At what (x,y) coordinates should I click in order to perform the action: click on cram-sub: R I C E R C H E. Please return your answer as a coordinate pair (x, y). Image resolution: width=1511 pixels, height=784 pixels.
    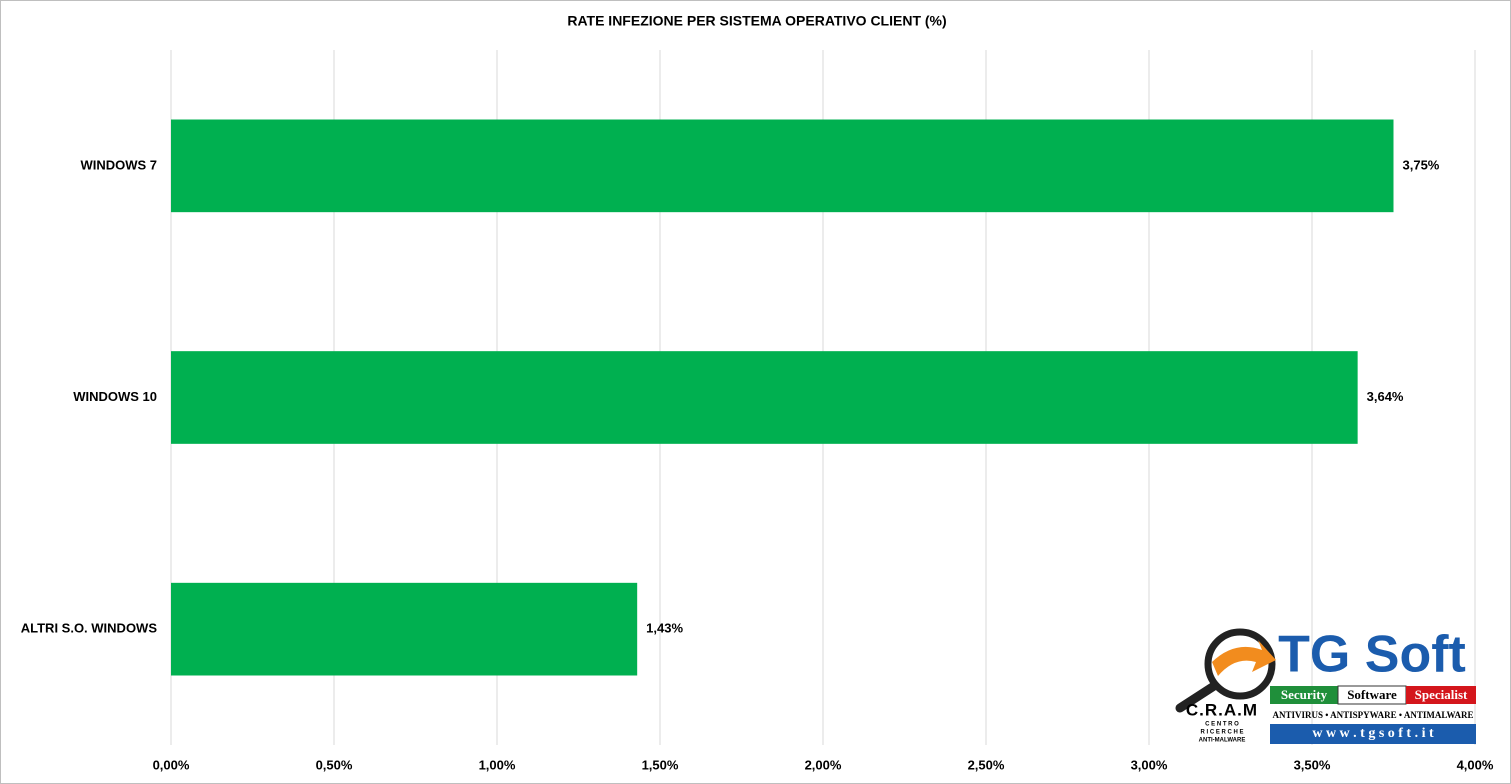
    Looking at the image, I should click on (1221, 733).